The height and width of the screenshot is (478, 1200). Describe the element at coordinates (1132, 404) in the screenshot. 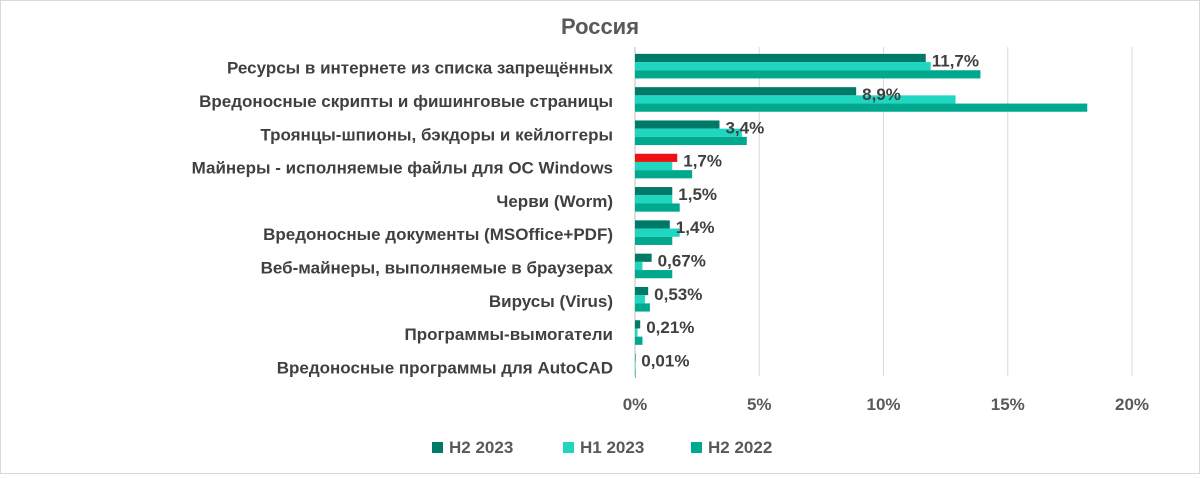

I see `x-tick-label: 20%` at that location.